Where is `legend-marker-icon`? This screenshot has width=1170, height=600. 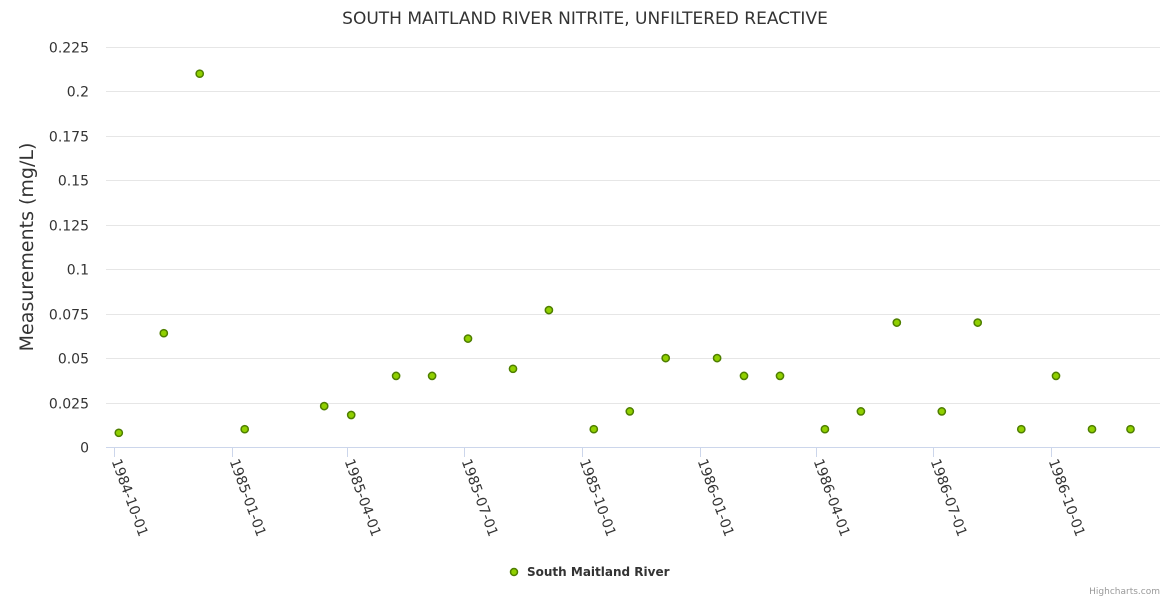
legend-marker-icon is located at coordinates (514, 572).